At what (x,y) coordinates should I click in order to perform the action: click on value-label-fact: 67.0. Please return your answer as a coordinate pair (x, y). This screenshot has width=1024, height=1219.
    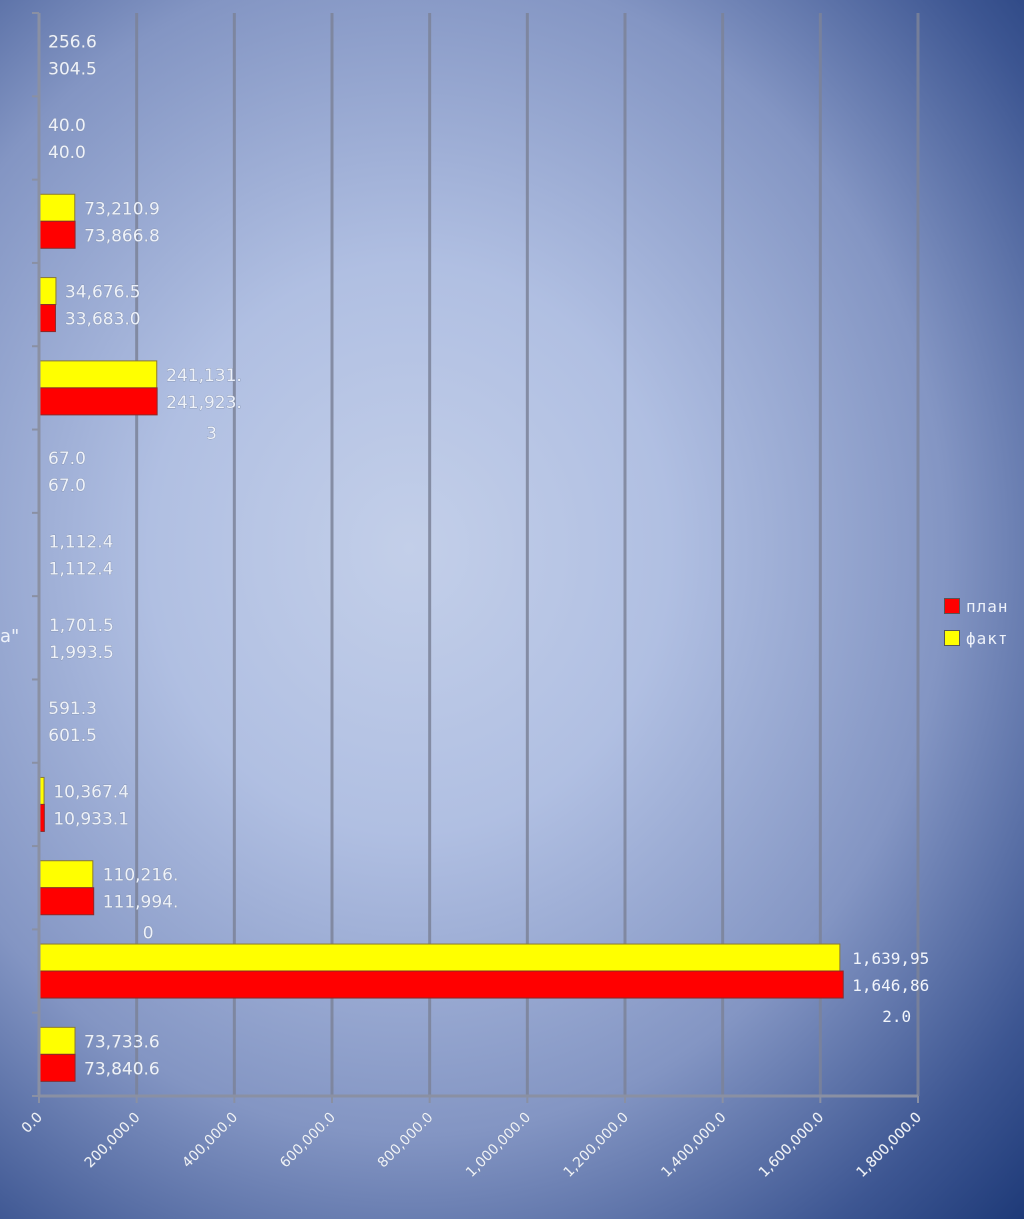
    Looking at the image, I should click on (67, 459).